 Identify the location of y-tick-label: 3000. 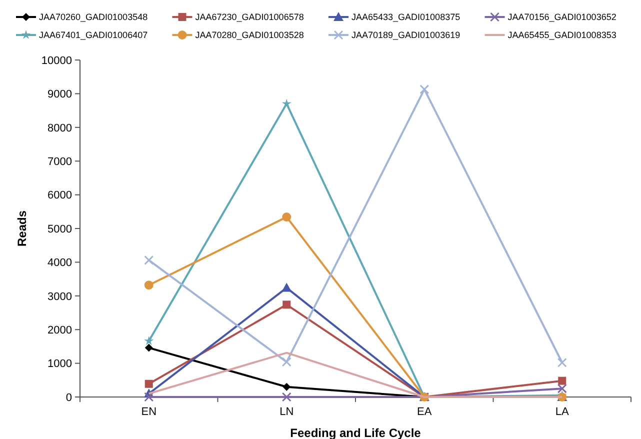
(60, 296).